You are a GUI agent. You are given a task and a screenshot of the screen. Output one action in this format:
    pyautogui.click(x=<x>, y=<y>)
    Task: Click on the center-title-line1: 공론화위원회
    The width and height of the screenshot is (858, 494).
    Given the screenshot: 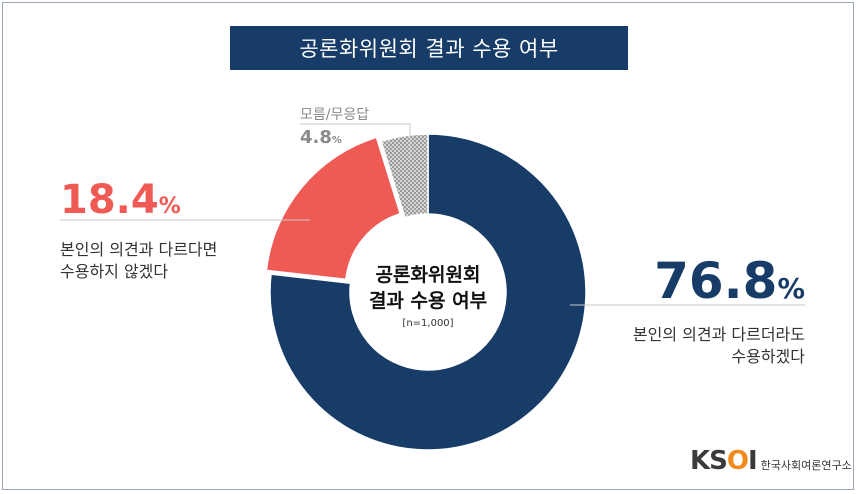 What is the action you would take?
    pyautogui.click(x=428, y=275)
    